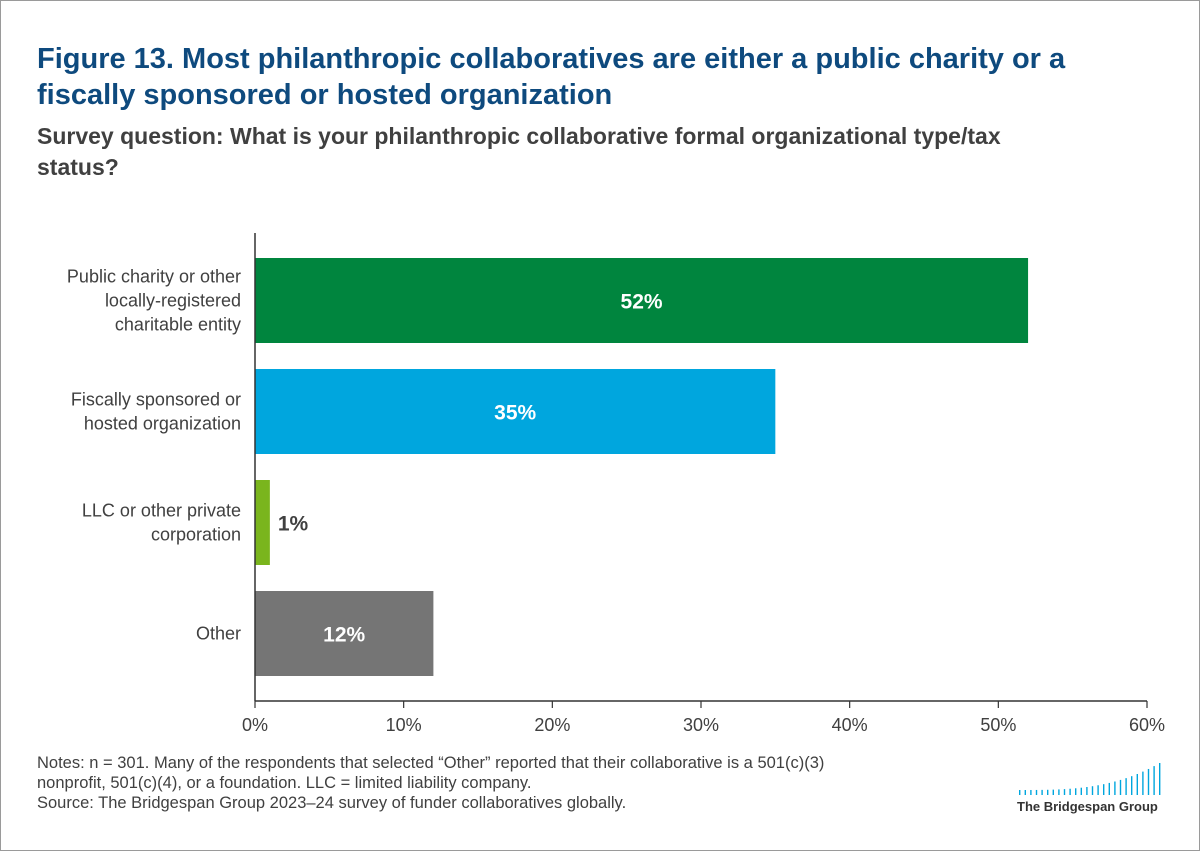  I want to click on bridgespan-logo: The Bridgespan Group, so click(1092, 793).